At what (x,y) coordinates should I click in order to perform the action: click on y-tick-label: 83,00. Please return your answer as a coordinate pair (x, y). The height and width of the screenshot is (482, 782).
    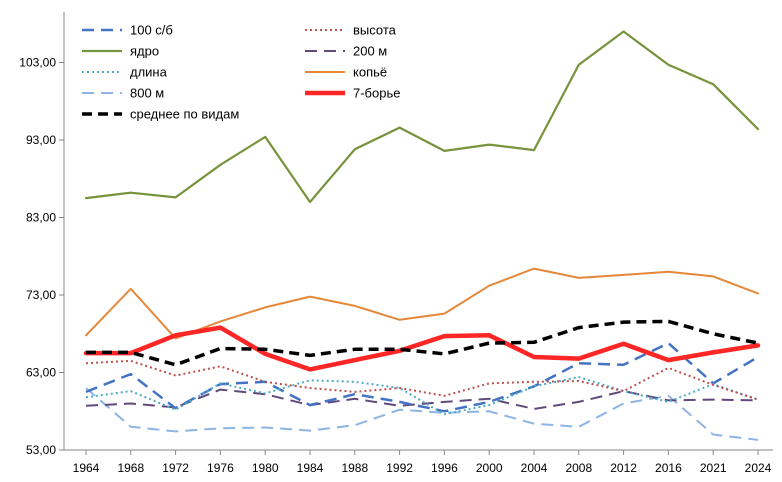
    Looking at the image, I should click on (41, 218).